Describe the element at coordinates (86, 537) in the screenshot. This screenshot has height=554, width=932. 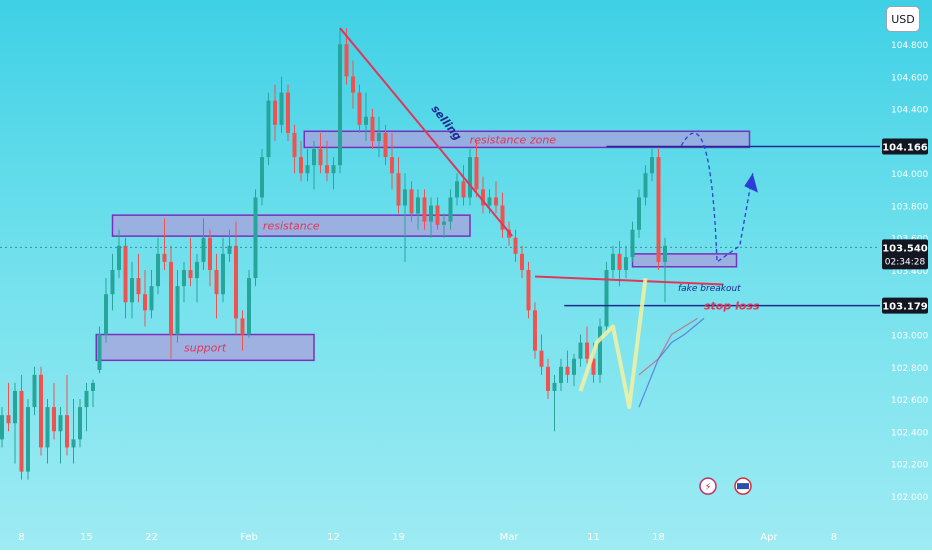
I see `x-tick-label: 15` at that location.